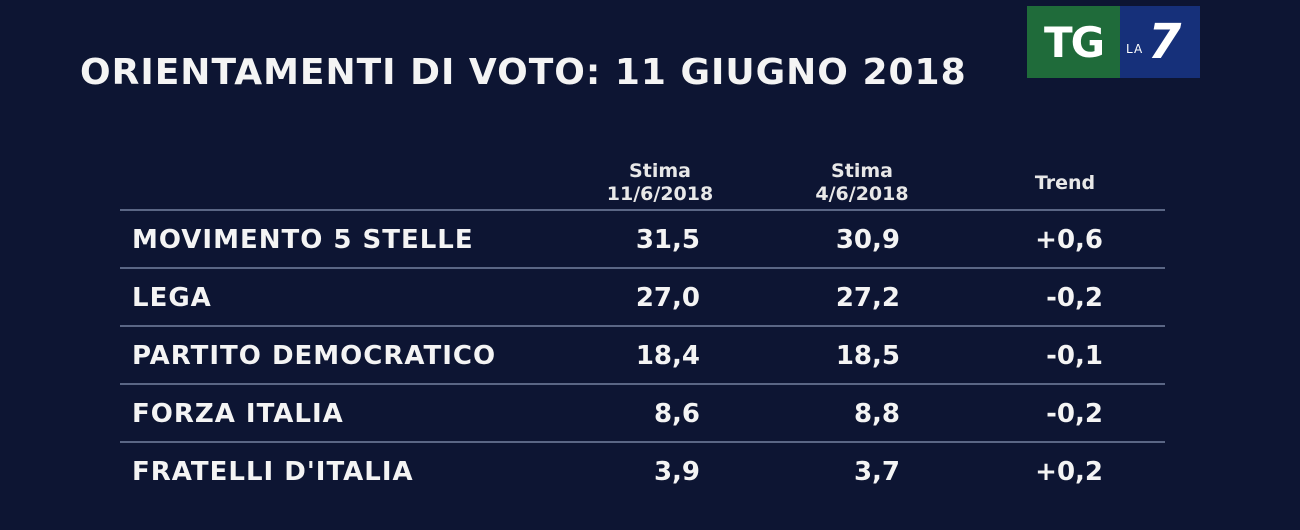  What do you see at coordinates (303, 240) in the screenshot?
I see `party-name: MOVIMENTO 5 STELLE` at bounding box center [303, 240].